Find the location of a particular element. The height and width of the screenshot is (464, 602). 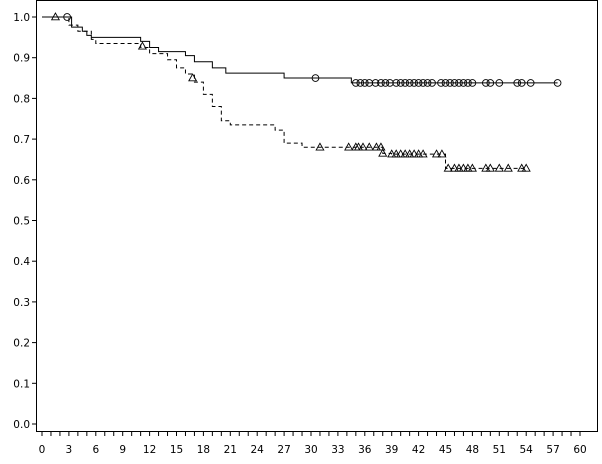

y-tick-label: 0.5 is located at coordinates (21, 222).